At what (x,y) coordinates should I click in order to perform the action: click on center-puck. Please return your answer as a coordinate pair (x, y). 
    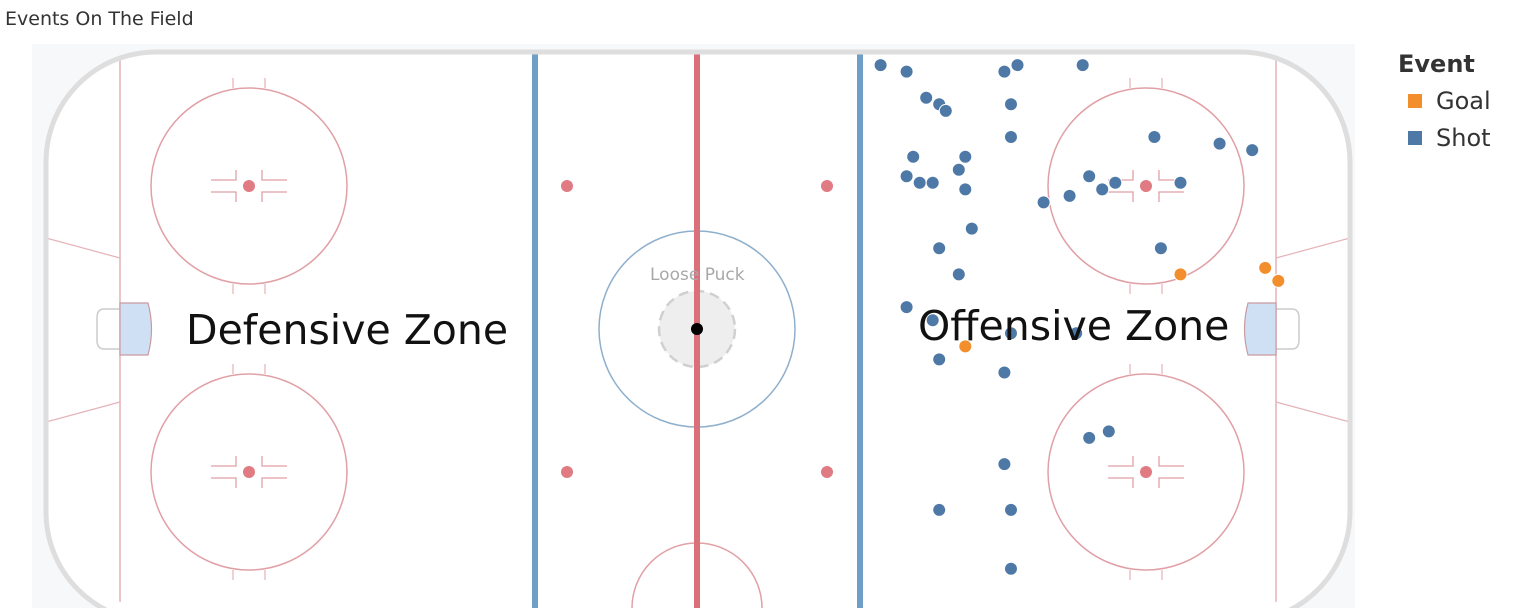
    Looking at the image, I should click on (697, 329).